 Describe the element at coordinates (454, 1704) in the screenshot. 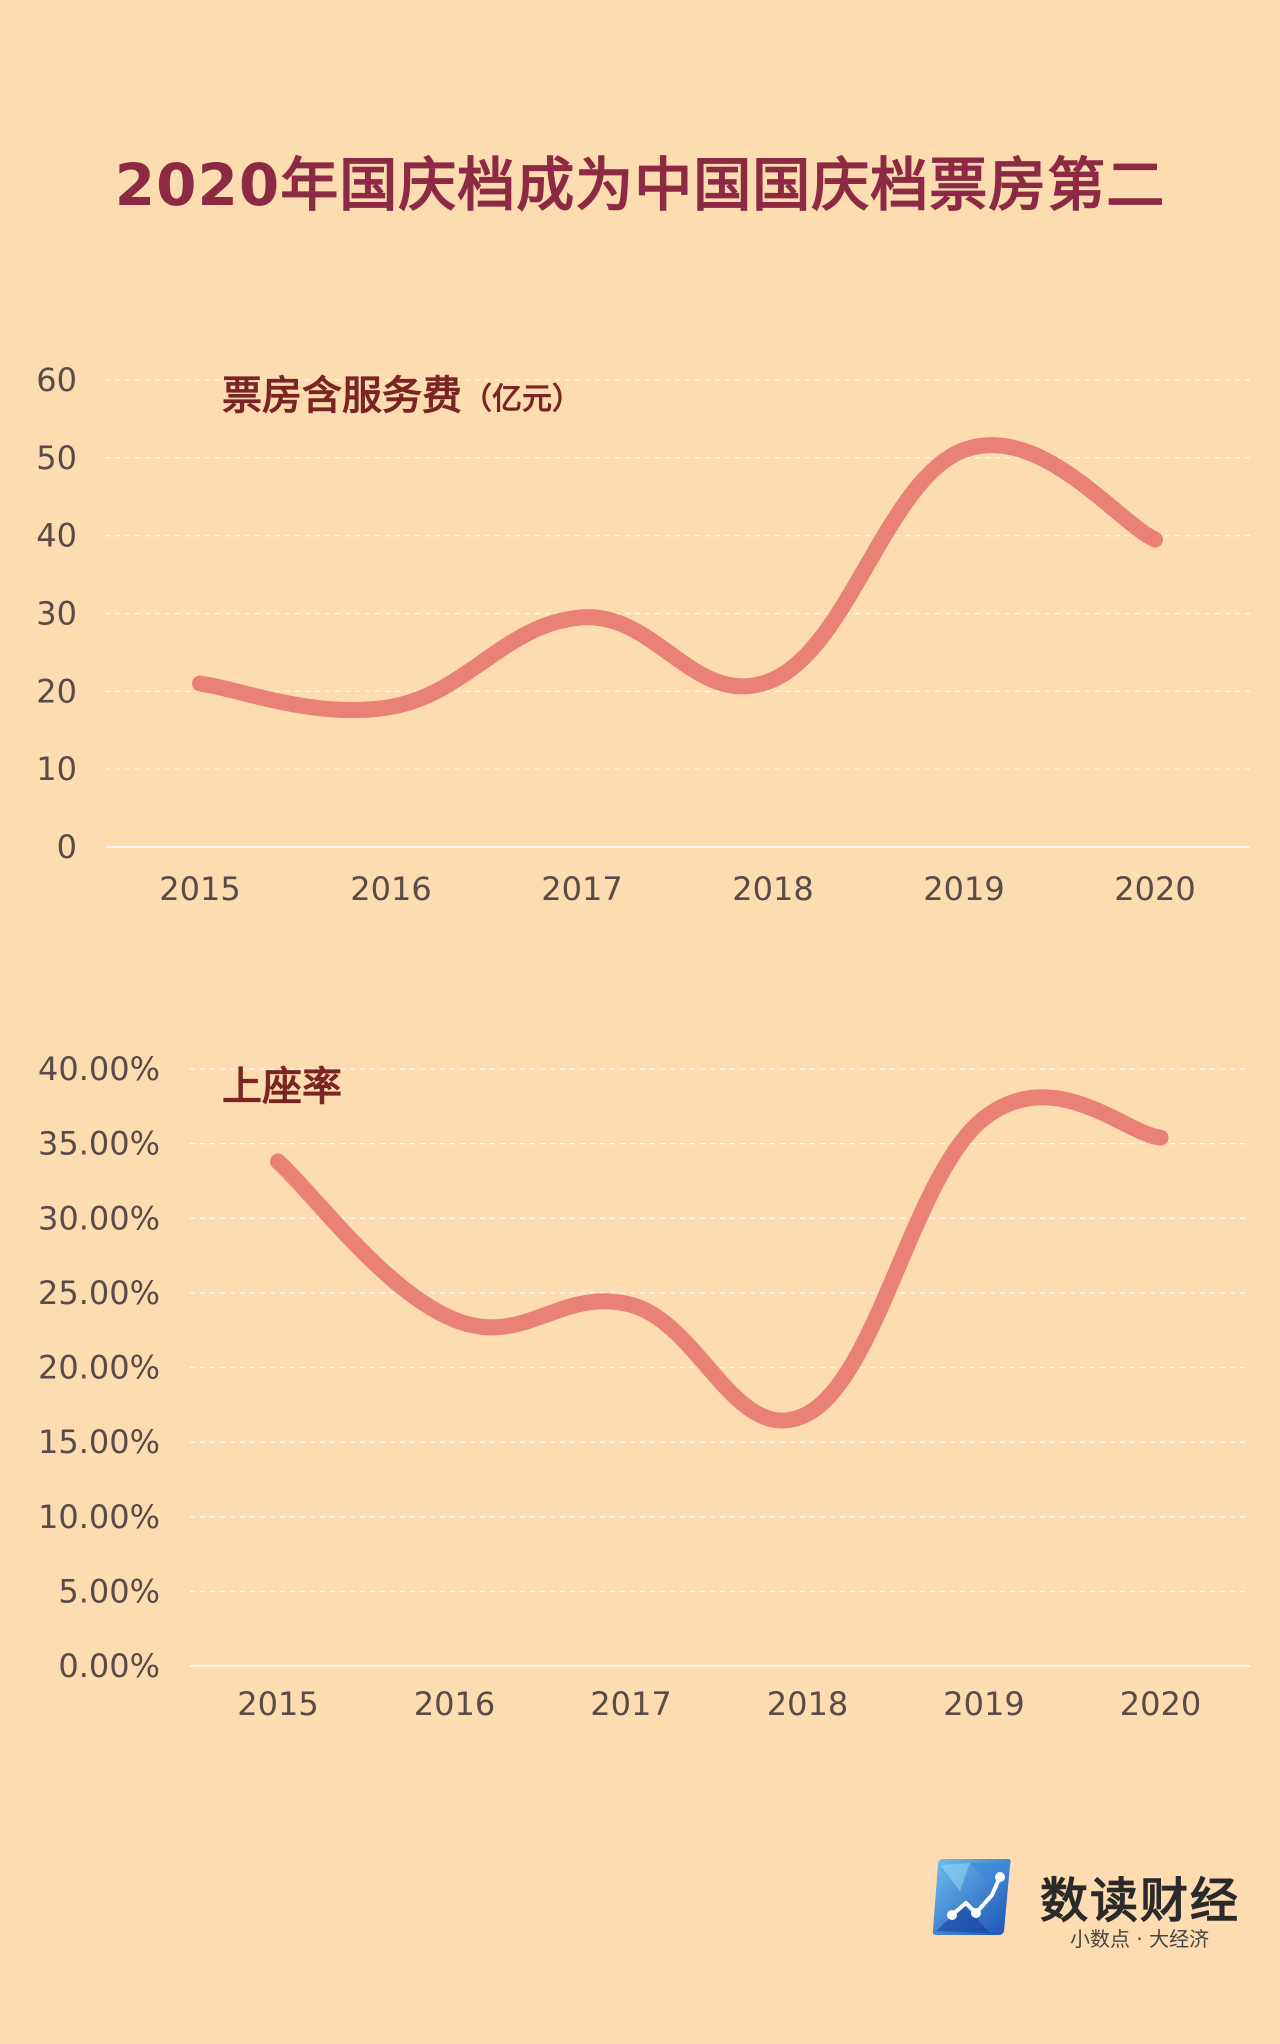

I see `occupancy-x-tick-label: 2016` at that location.